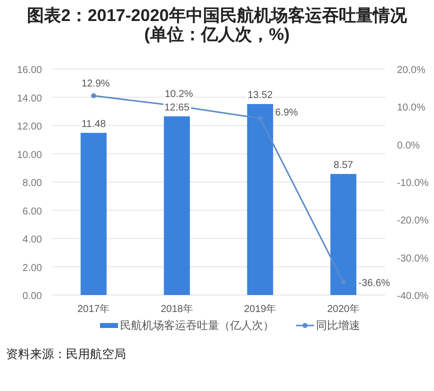  What do you see at coordinates (179, 94) in the screenshot?
I see `data-label: 10.2%` at bounding box center [179, 94].